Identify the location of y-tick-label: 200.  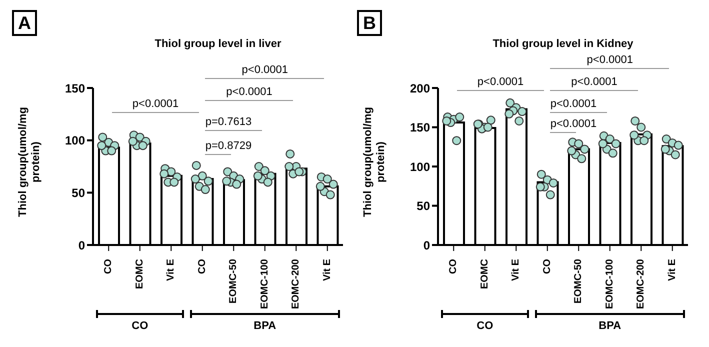
(420, 88).